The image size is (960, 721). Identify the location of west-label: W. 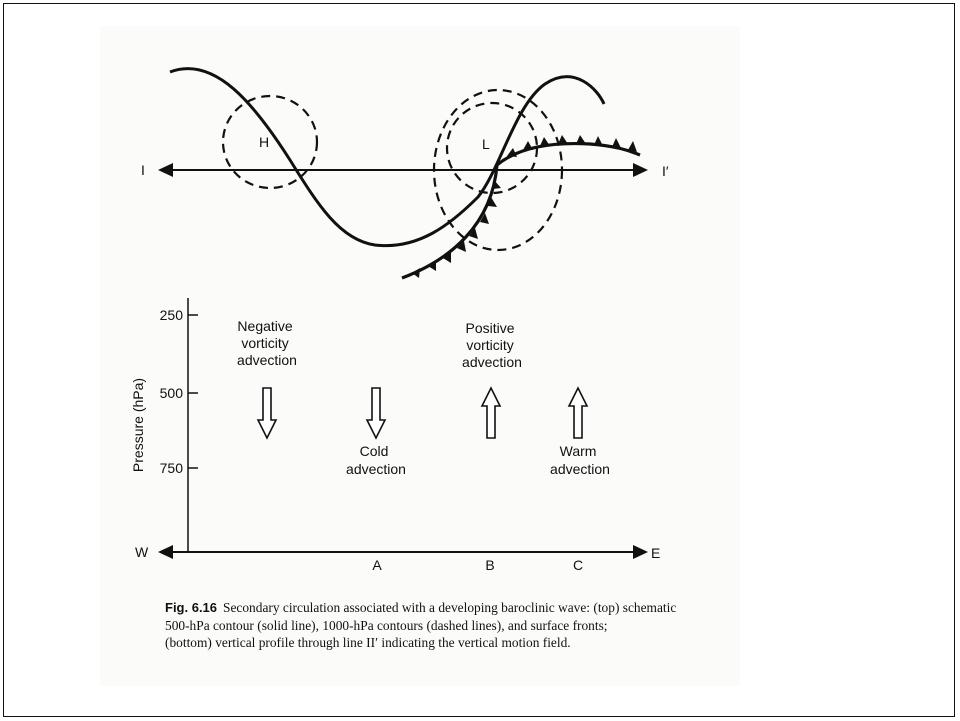
(142, 552).